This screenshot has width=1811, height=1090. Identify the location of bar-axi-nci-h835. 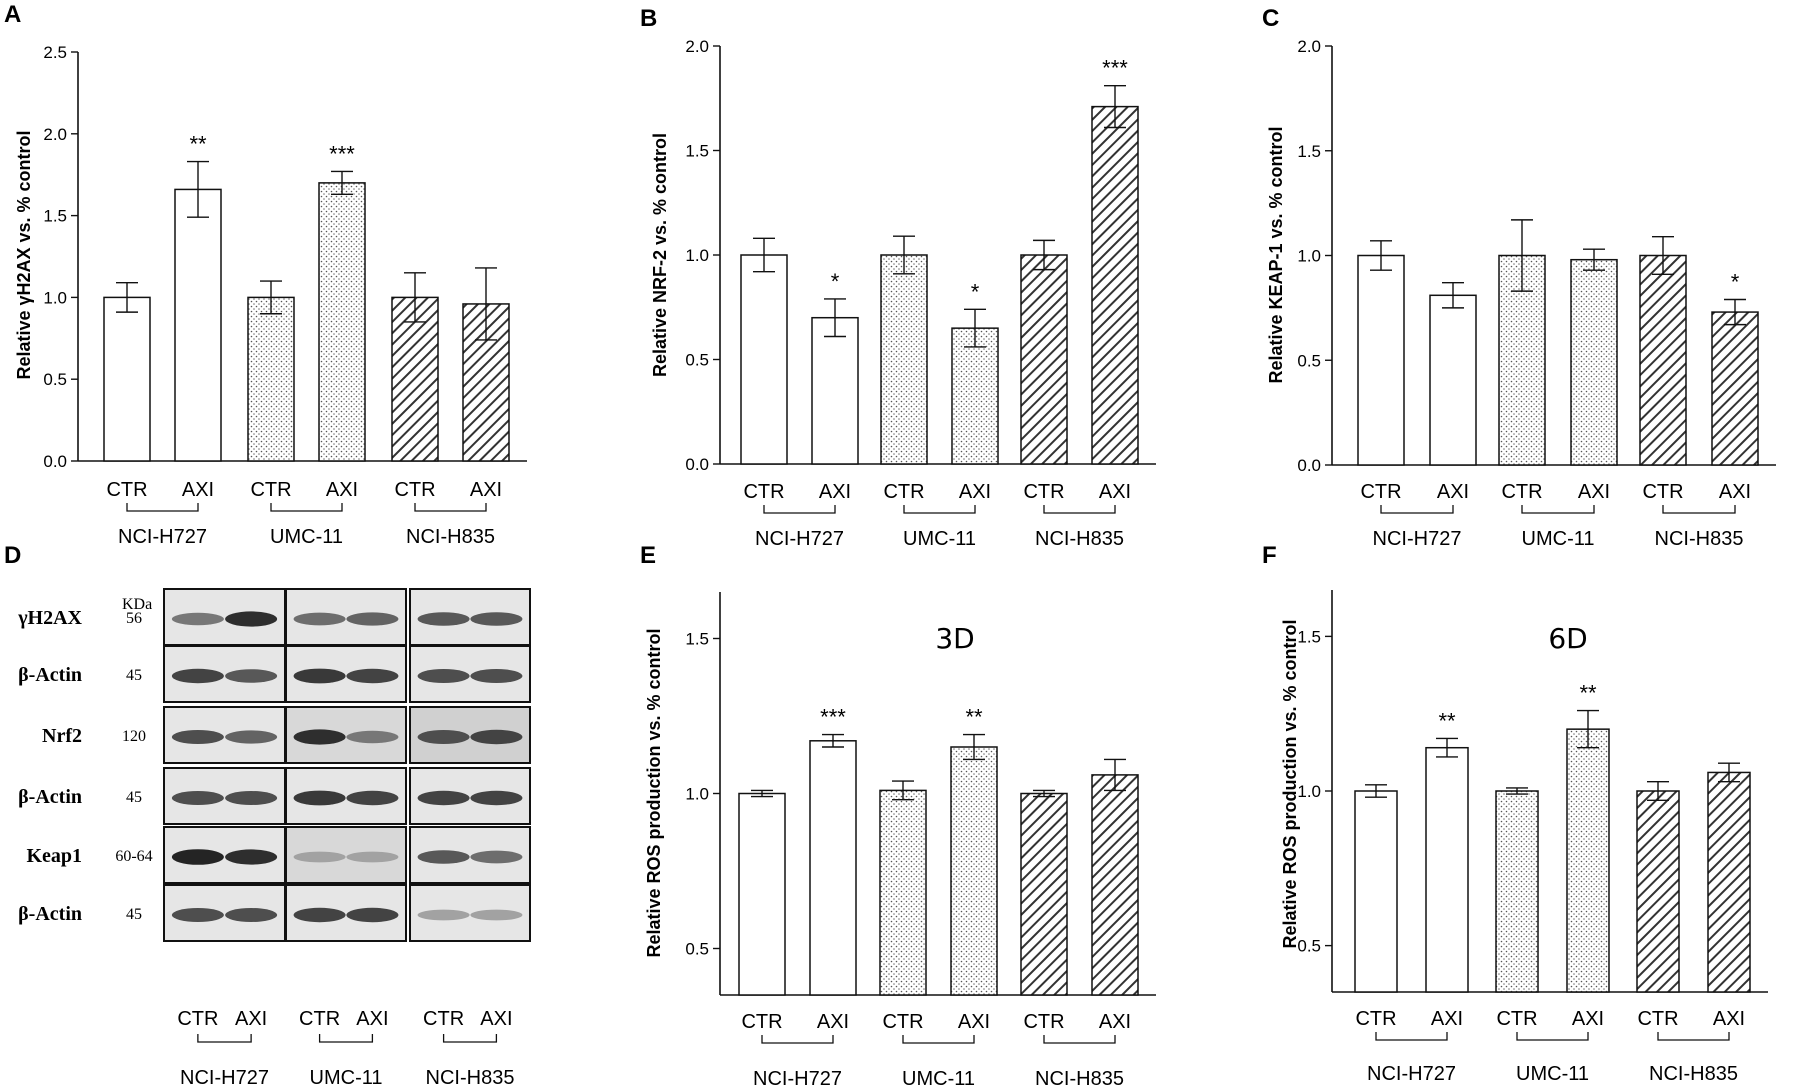
(1729, 882).